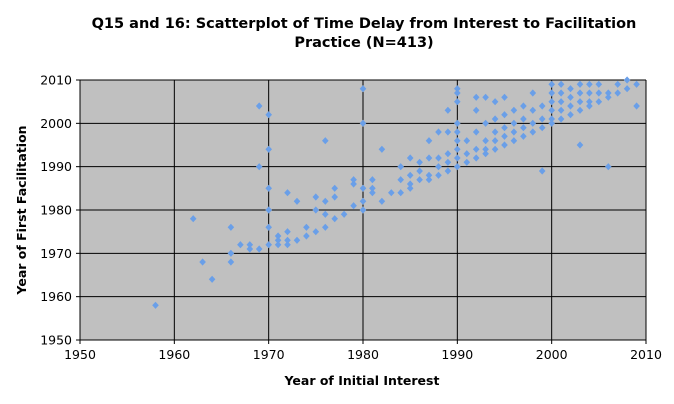 The height and width of the screenshot is (404, 674). I want to click on chart-title-line-2: Practice (N=413), so click(363, 43).